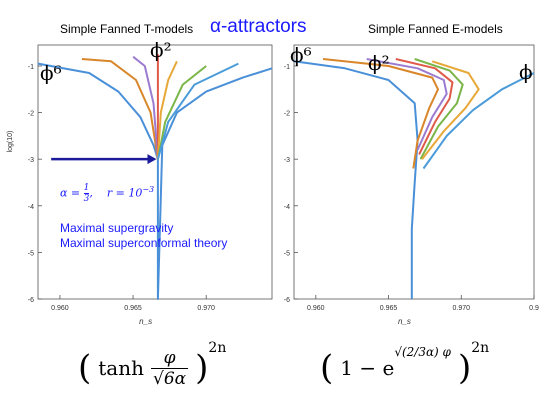 The image size is (545, 409). What do you see at coordinates (31, 300) in the screenshot?
I see `y-tick-label-0-5: -6` at bounding box center [31, 300].